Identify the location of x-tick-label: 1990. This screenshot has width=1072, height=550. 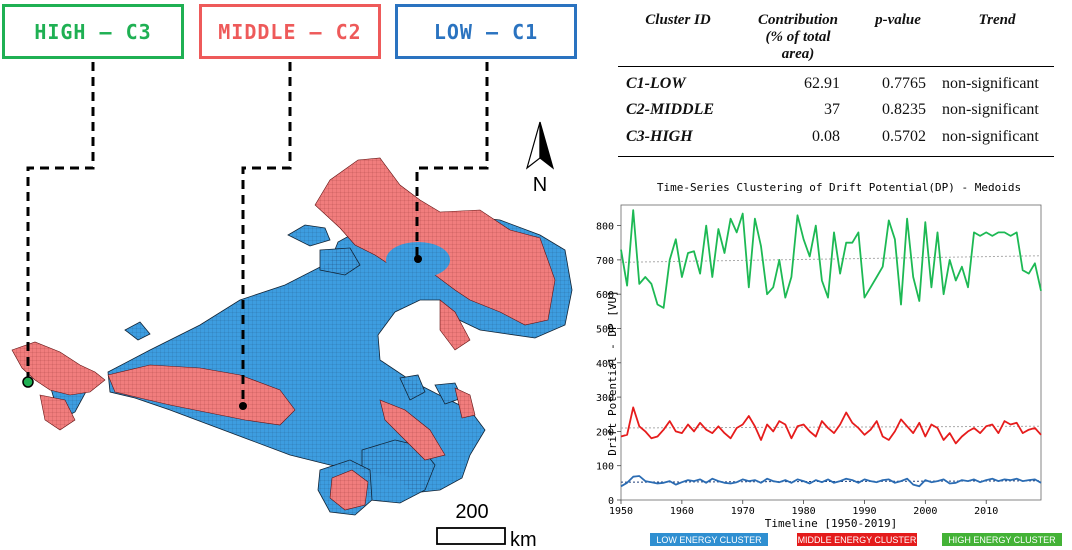
(864, 511).